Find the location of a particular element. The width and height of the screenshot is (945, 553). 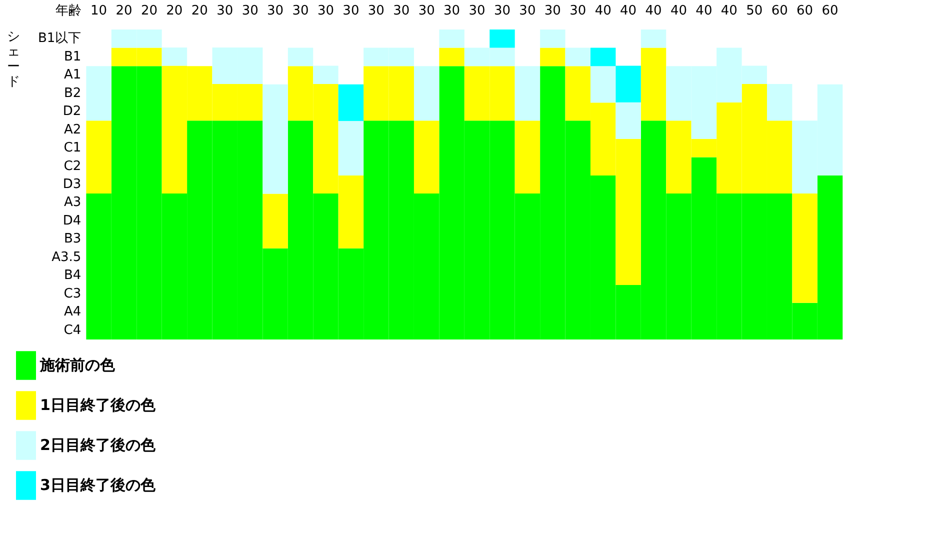

x-axis-title: 年齢 is located at coordinates (69, 11).